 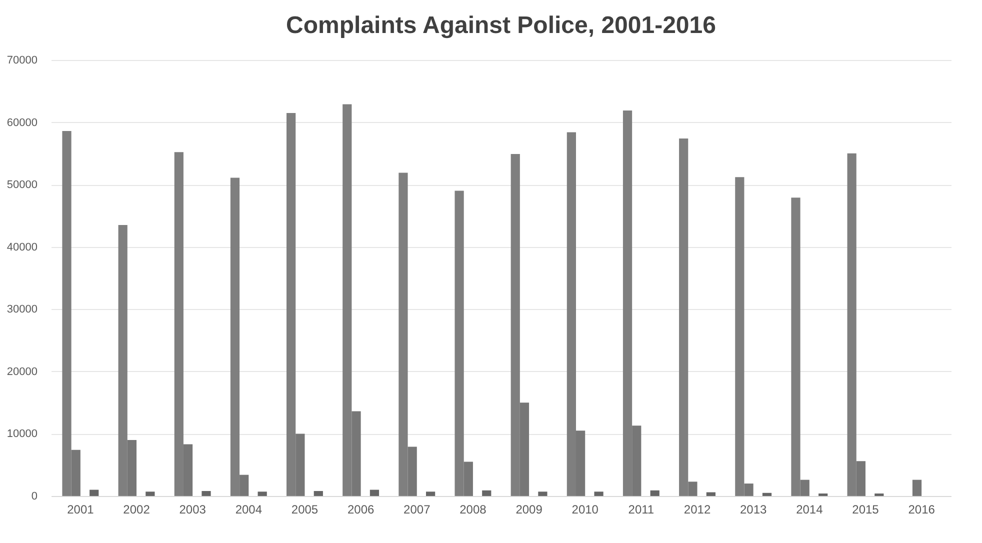 I want to click on y-tick-label: 10000, so click(x=22, y=434).